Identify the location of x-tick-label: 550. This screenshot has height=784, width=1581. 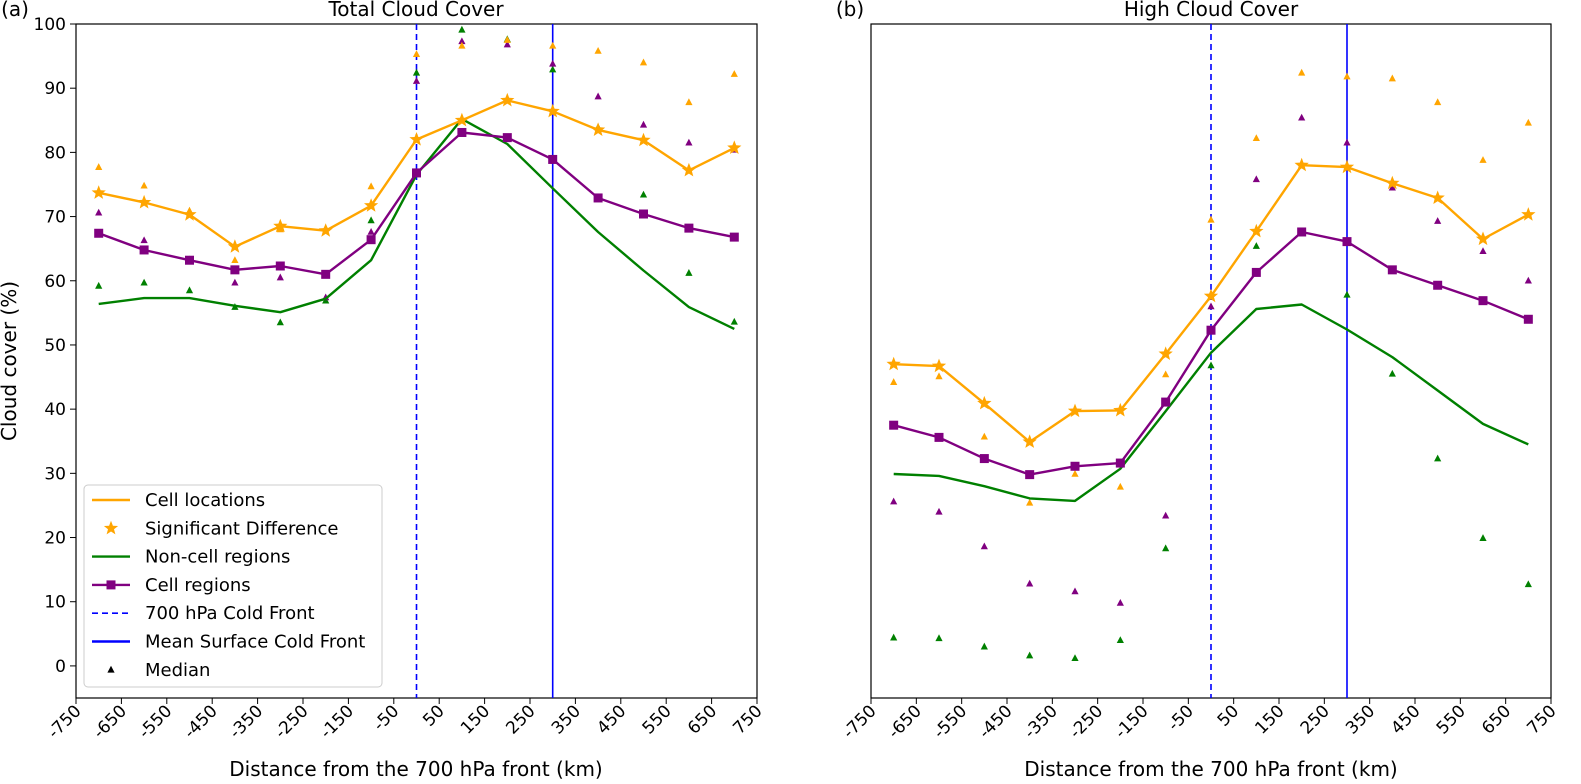
(657, 719).